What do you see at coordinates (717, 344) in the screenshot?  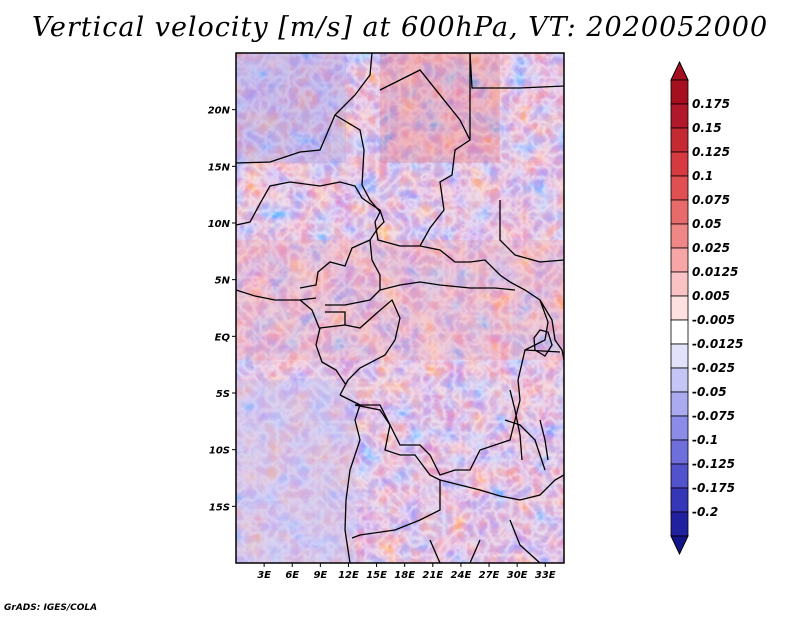 I see `colorbar-label: -0.0125` at bounding box center [717, 344].